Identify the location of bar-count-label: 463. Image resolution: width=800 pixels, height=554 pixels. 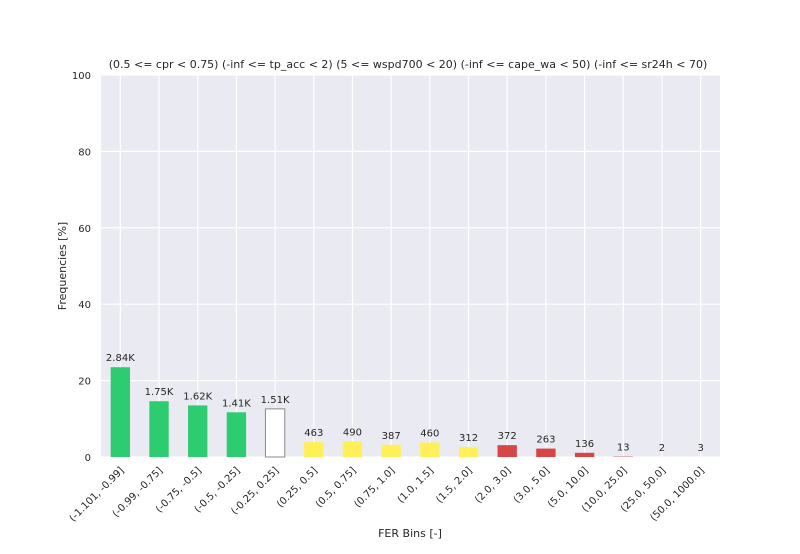
(313, 433).